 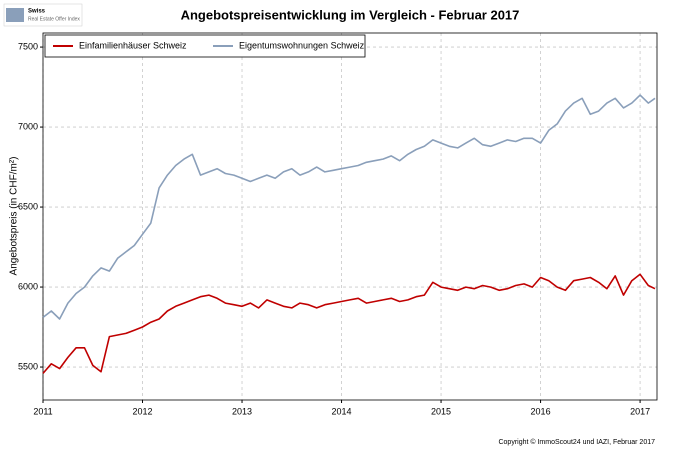 What do you see at coordinates (441, 411) in the screenshot?
I see `x-tick-label: 2015` at bounding box center [441, 411].